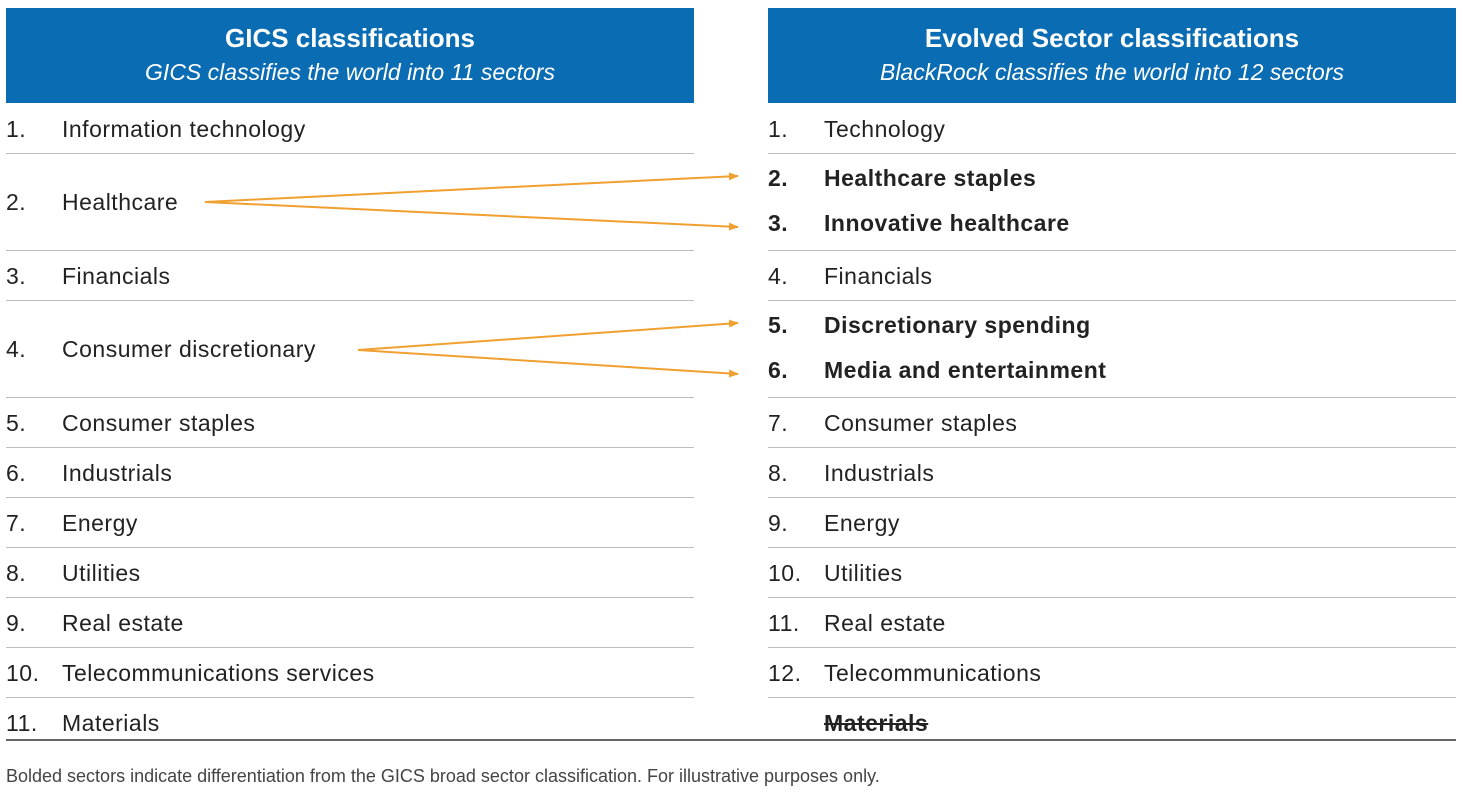 This screenshot has height=805, width=1463. I want to click on list-item: 12. Telecommunications, so click(1112, 673).